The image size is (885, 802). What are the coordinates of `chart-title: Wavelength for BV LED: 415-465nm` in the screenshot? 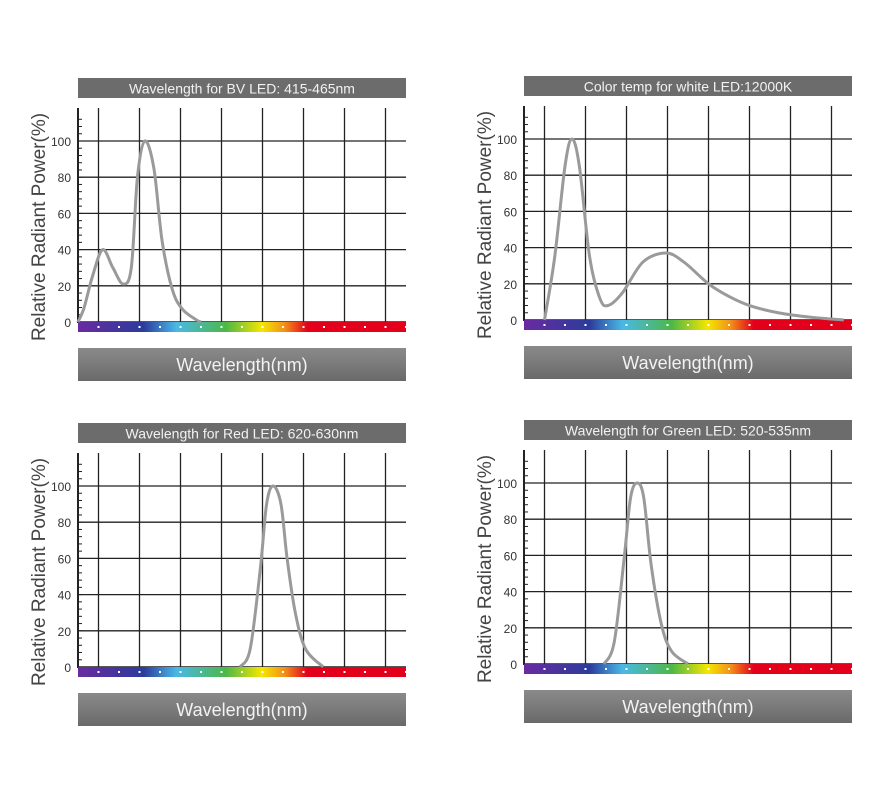 It's located at (242, 89).